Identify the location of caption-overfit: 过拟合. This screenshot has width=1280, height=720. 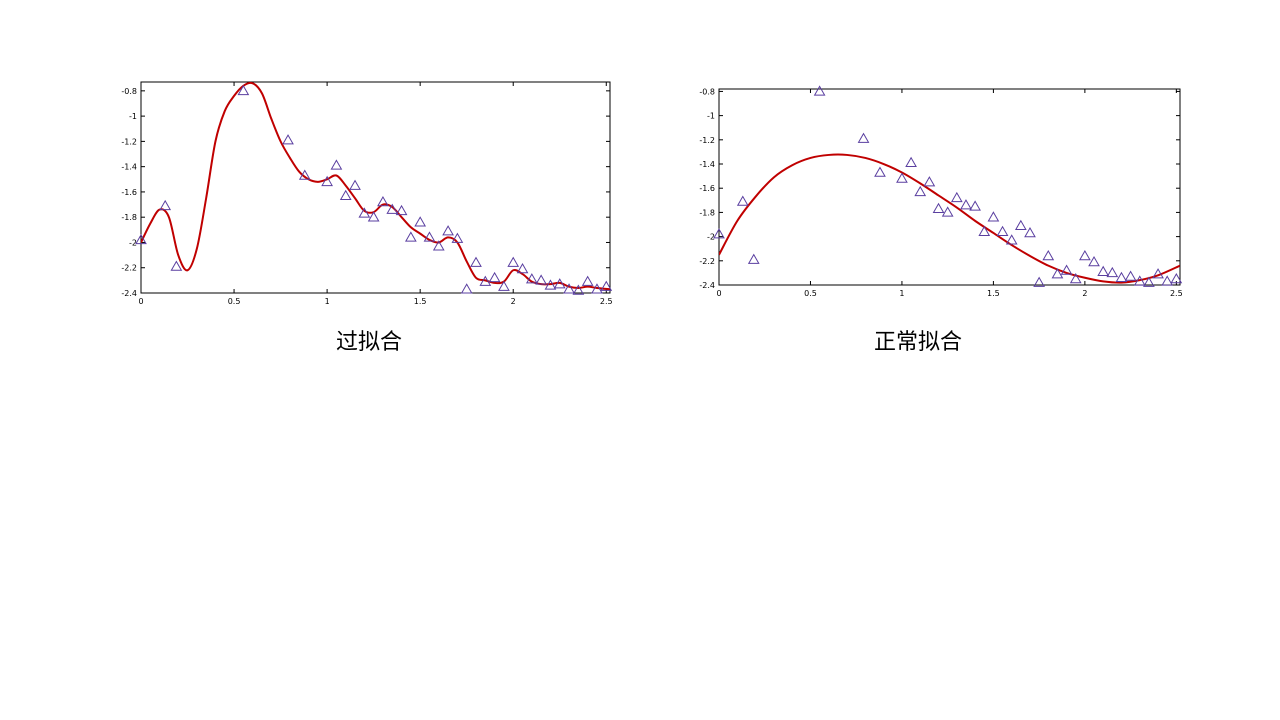
(369, 342).